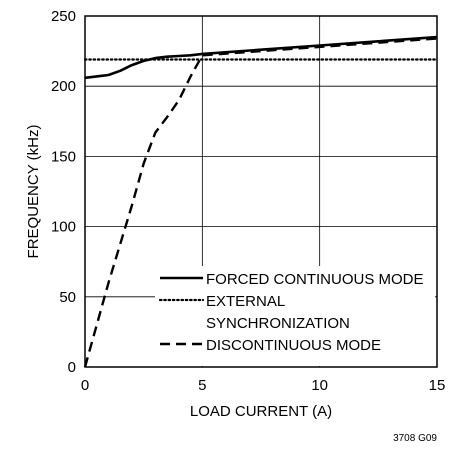 This screenshot has height=451, width=459. Describe the element at coordinates (63, 16) in the screenshot. I see `y-tick-label: 250` at that location.